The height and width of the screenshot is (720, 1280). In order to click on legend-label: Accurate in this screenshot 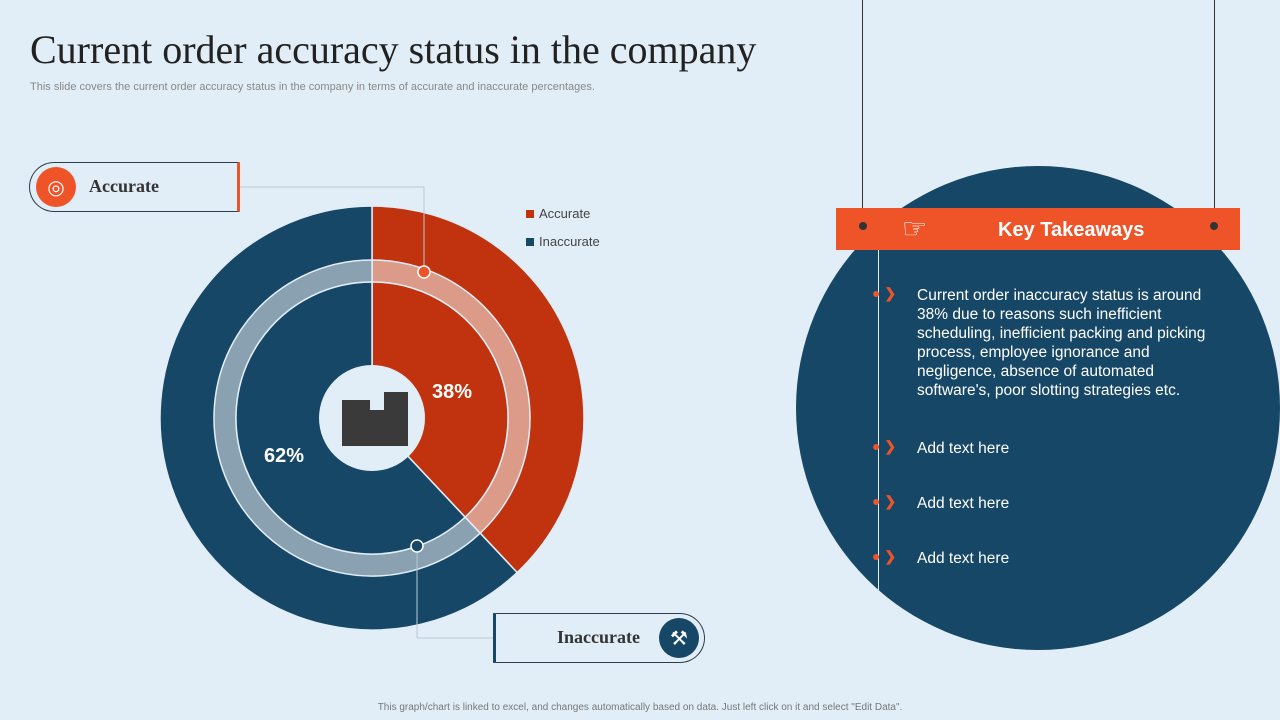, I will do `click(565, 213)`.